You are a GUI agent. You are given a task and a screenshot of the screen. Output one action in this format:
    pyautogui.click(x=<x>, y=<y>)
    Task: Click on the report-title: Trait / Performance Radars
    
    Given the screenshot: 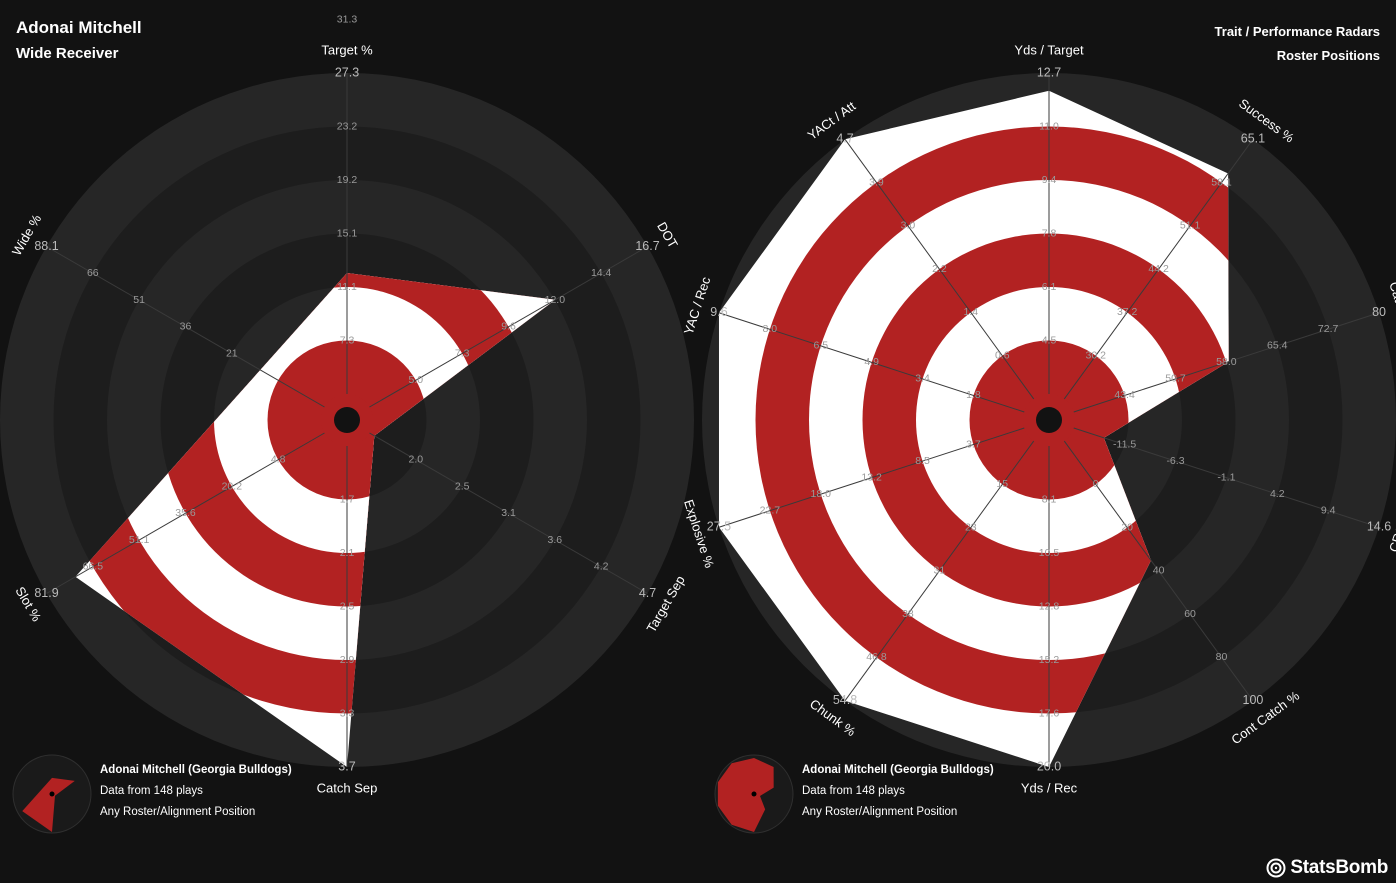 What is the action you would take?
    pyautogui.click(x=1297, y=31)
    